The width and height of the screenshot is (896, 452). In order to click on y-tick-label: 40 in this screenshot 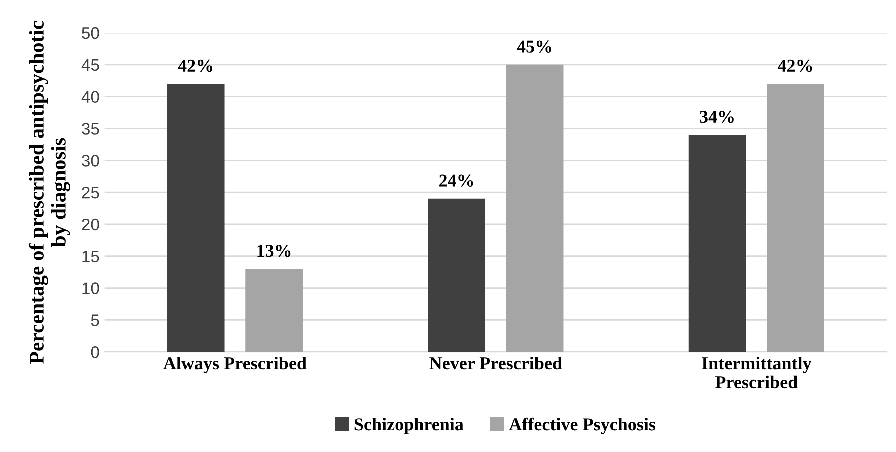, I will do `click(91, 97)`.